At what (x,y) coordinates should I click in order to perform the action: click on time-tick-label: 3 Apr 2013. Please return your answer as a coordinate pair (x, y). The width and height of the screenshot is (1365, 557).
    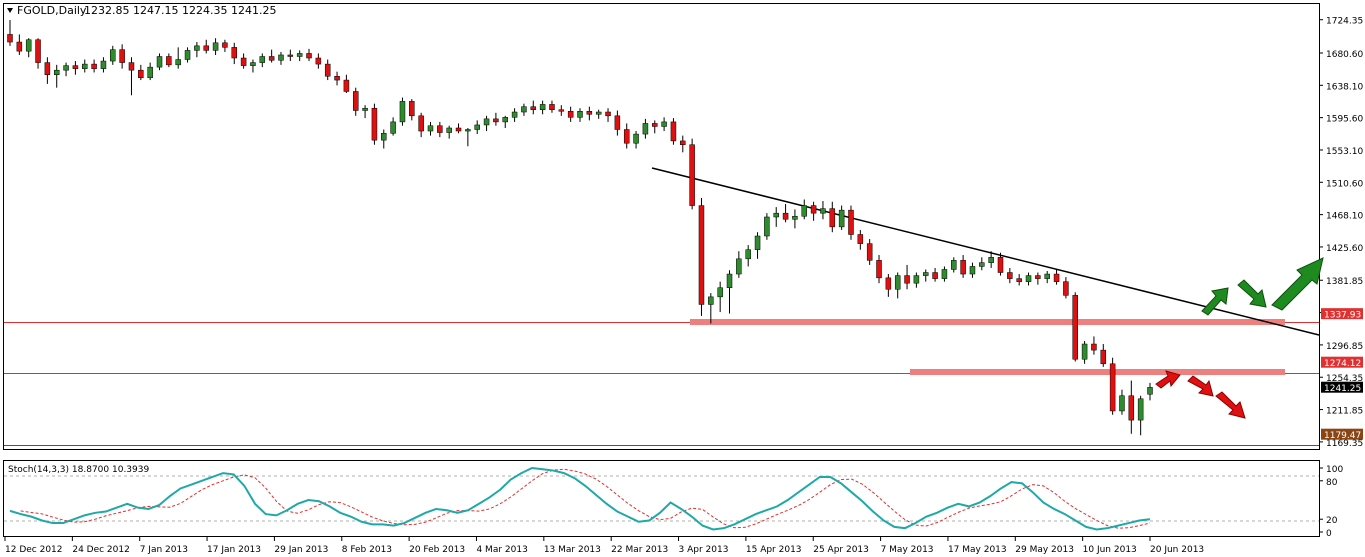
    Looking at the image, I should click on (704, 550).